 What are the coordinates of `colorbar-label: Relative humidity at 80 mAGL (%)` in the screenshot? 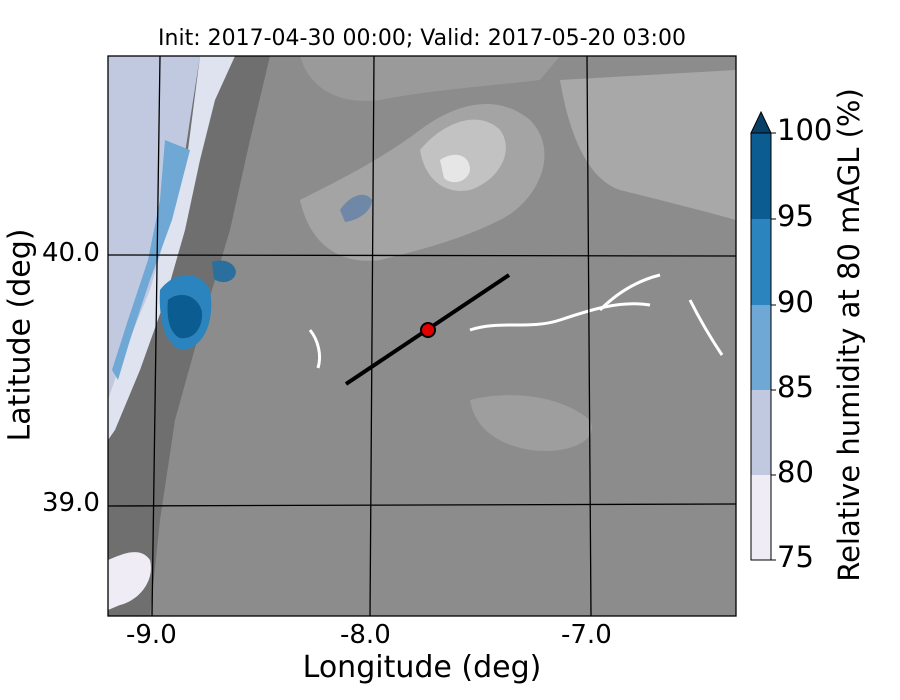 It's located at (849, 335).